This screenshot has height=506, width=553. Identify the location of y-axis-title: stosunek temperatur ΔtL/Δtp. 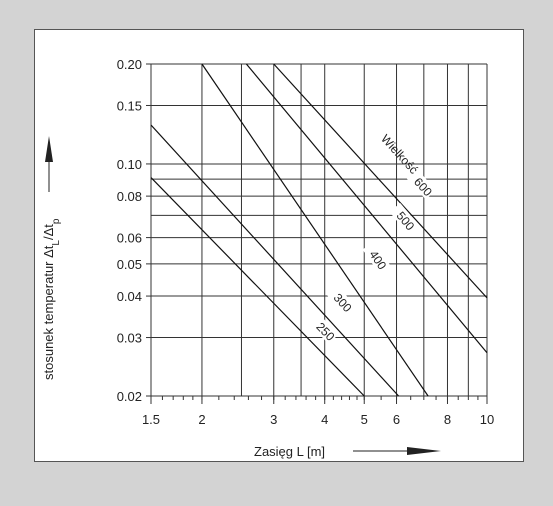
(51, 258).